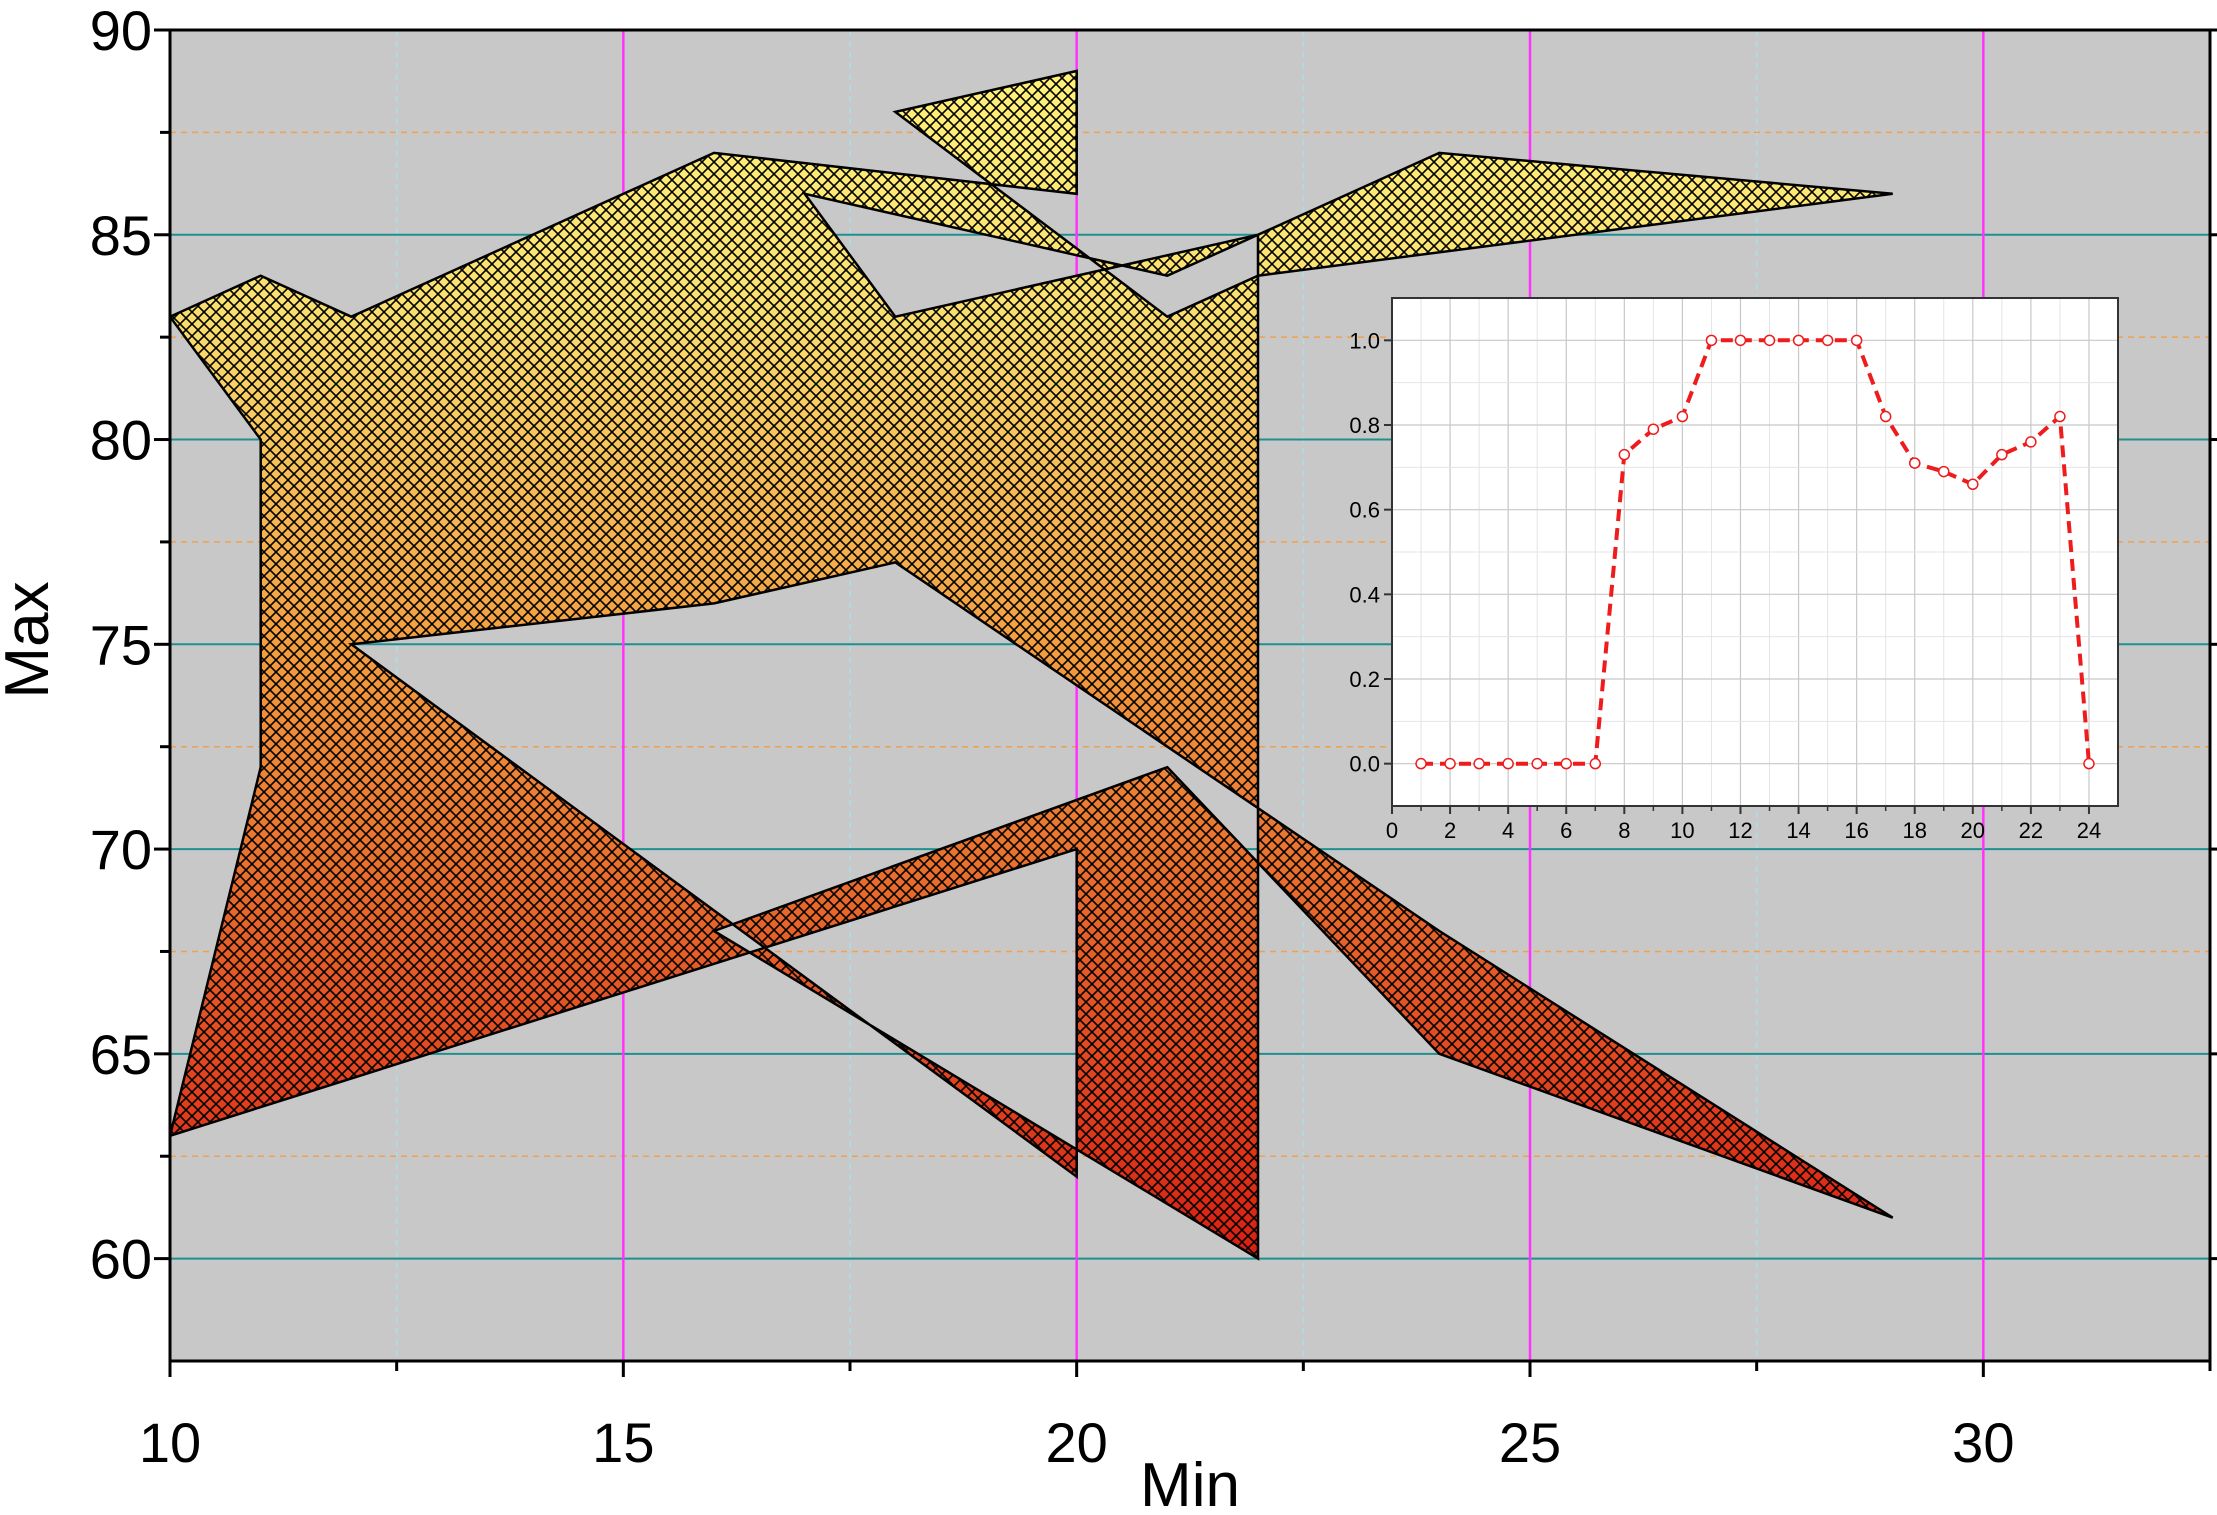 This screenshot has width=2217, height=1515. What do you see at coordinates (121, 1259) in the screenshot?
I see `y-tick-label: 60` at bounding box center [121, 1259].